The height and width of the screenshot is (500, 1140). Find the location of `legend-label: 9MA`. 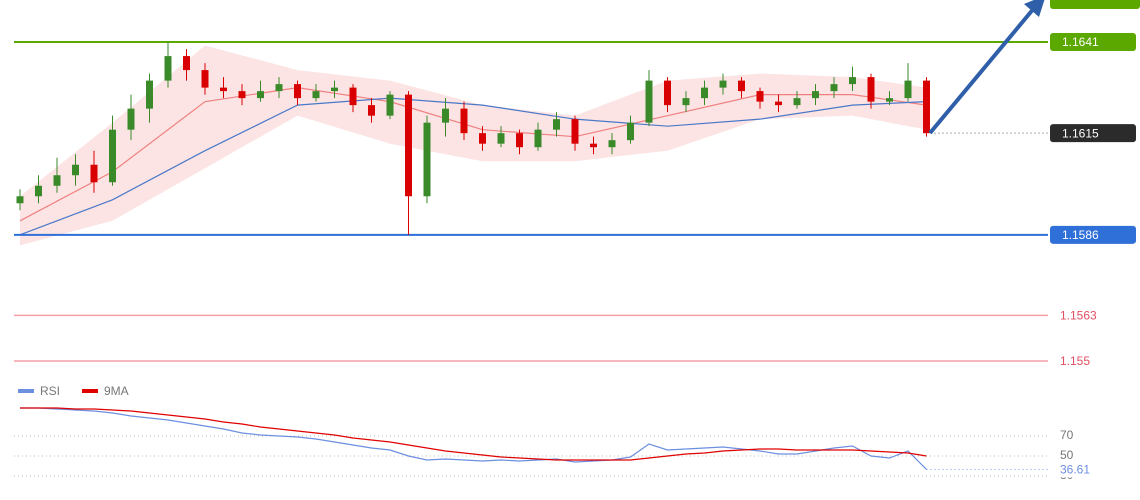

legend-label: 9MA is located at coordinates (116, 391).